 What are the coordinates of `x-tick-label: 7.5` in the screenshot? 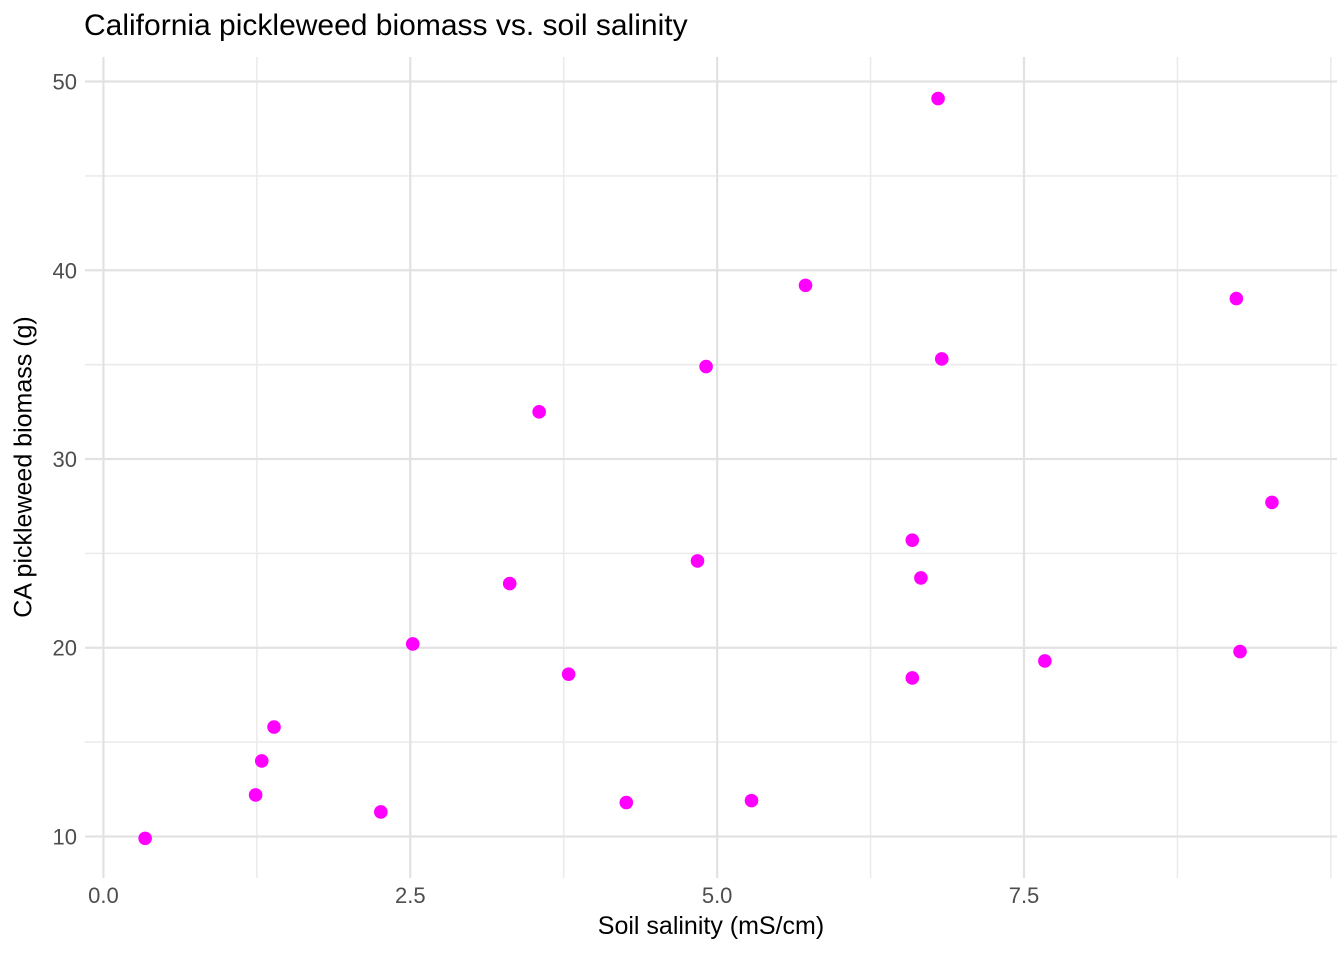 It's located at (1024, 895).